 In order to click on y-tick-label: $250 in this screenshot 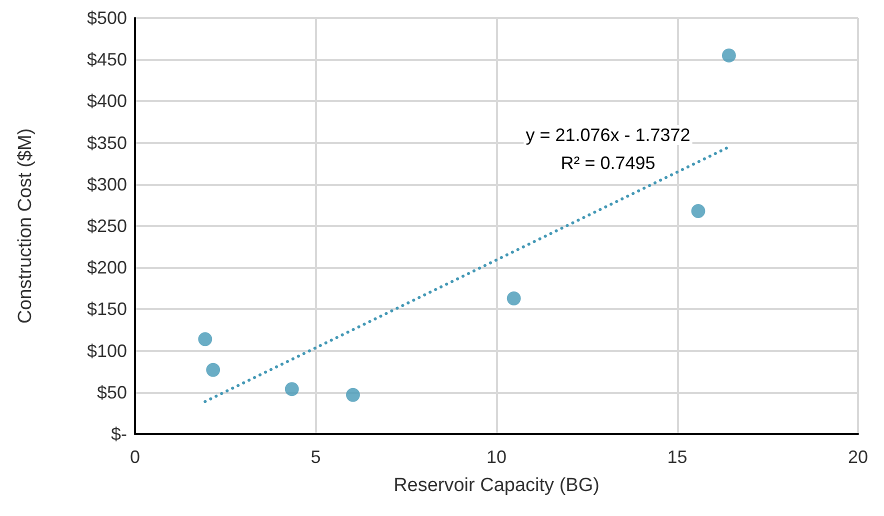, I will do `click(106, 226)`.